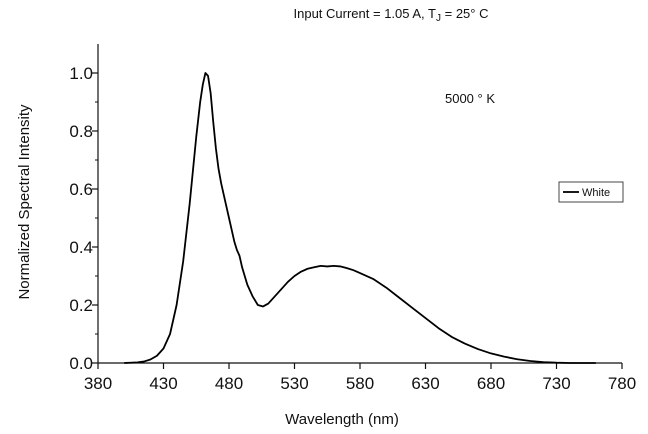 This screenshot has height=434, width=648. Describe the element at coordinates (360, 383) in the screenshot. I see `x-tick-label: 580` at that location.